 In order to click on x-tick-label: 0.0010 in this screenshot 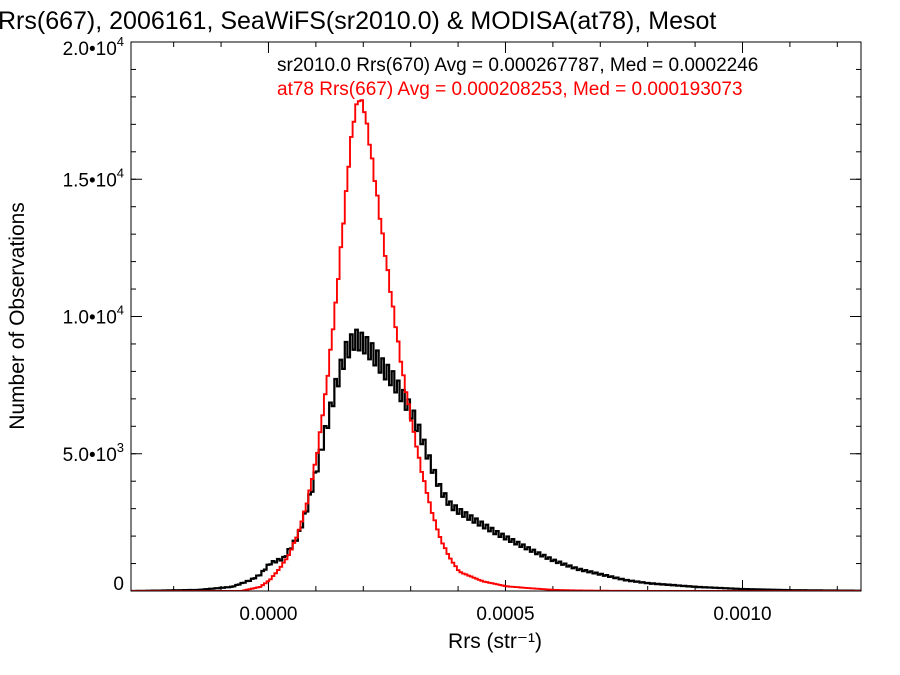, I will do `click(742, 614)`.